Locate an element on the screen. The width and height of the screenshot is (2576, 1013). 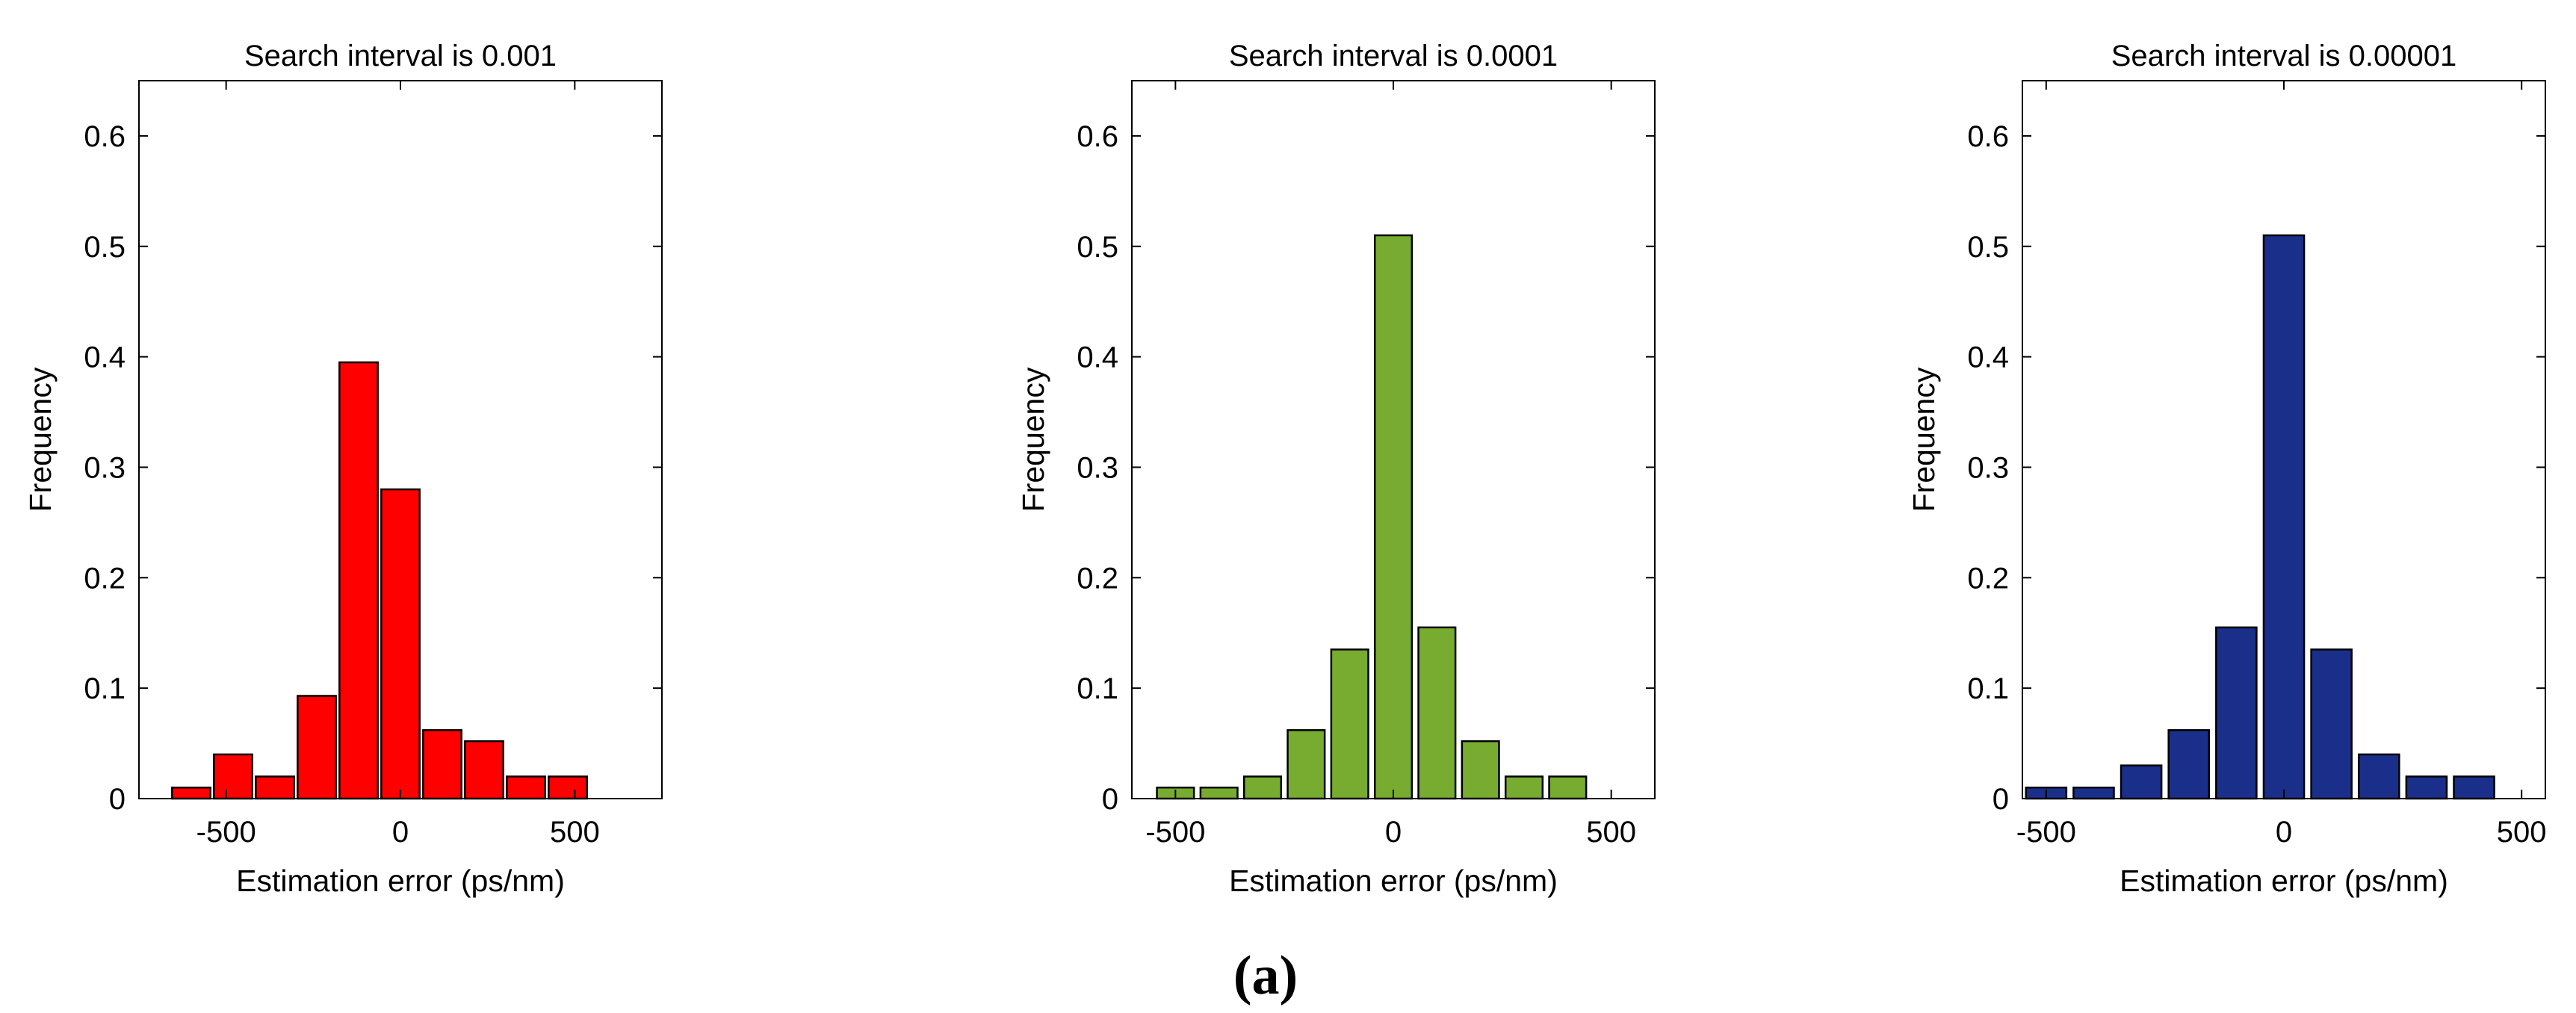
chart-title: Search interval is 0.0001 is located at coordinates (1393, 56).